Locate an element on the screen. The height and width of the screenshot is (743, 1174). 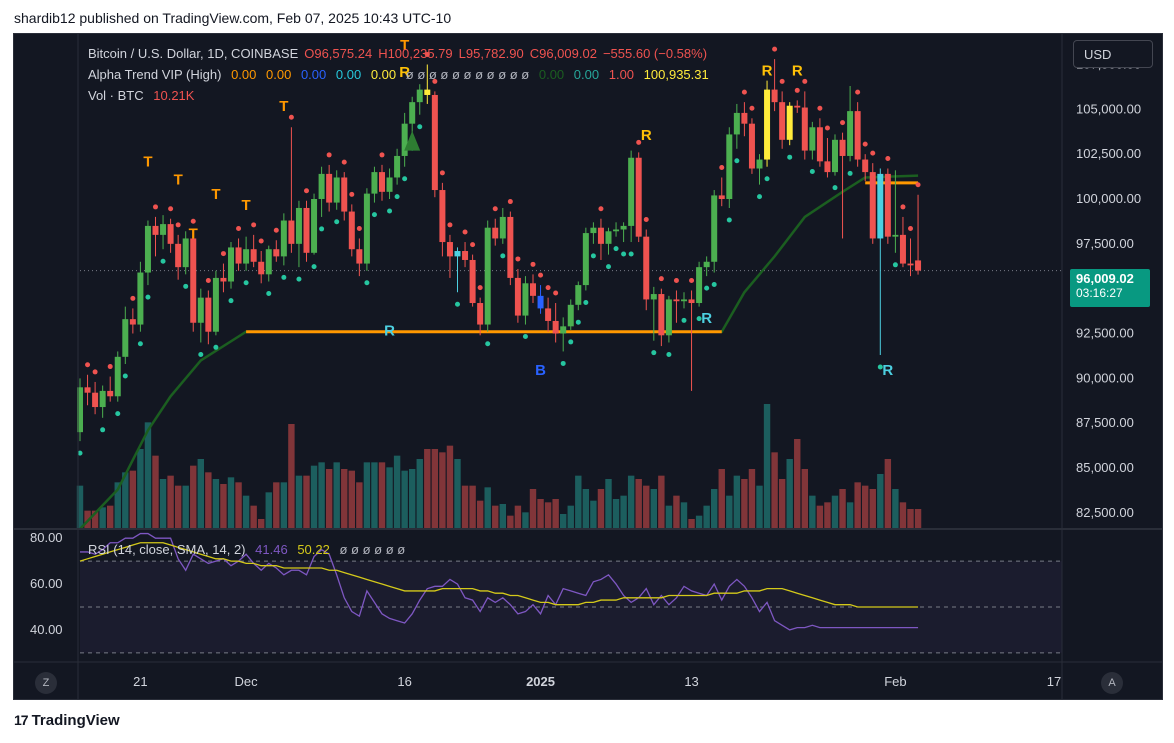
indicator-value-8: 0.00 is located at coordinates (586, 74).